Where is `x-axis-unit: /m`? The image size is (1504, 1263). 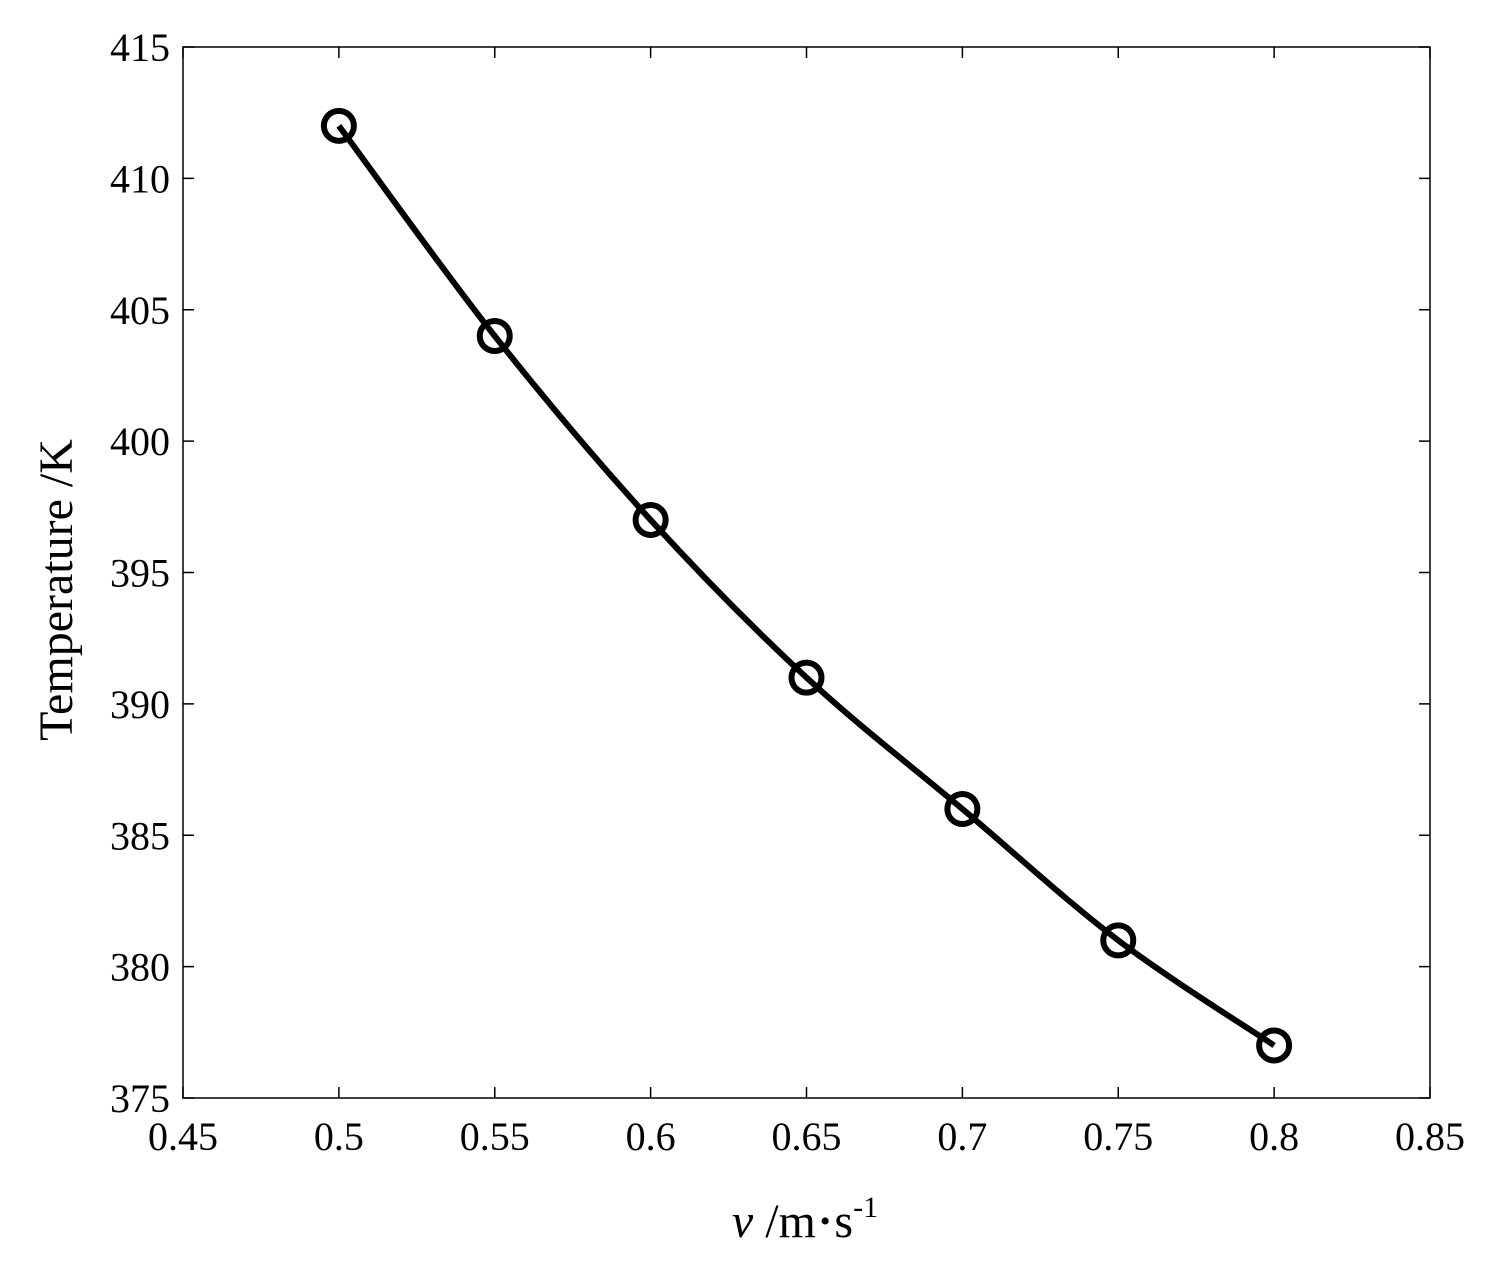
x-axis-unit: /m is located at coordinates (784, 1221).